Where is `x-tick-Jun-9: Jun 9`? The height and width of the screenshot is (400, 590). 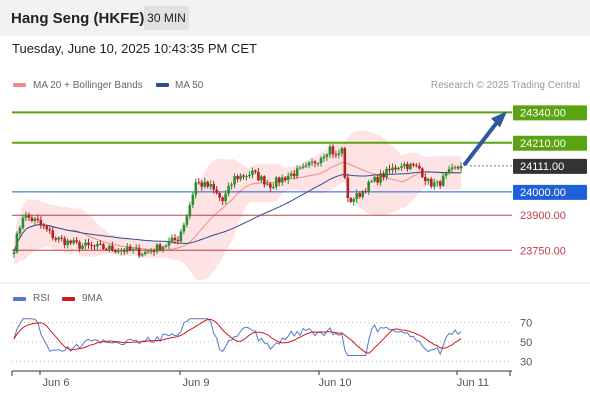 x-tick-Jun-9: Jun 9 is located at coordinates (196, 383).